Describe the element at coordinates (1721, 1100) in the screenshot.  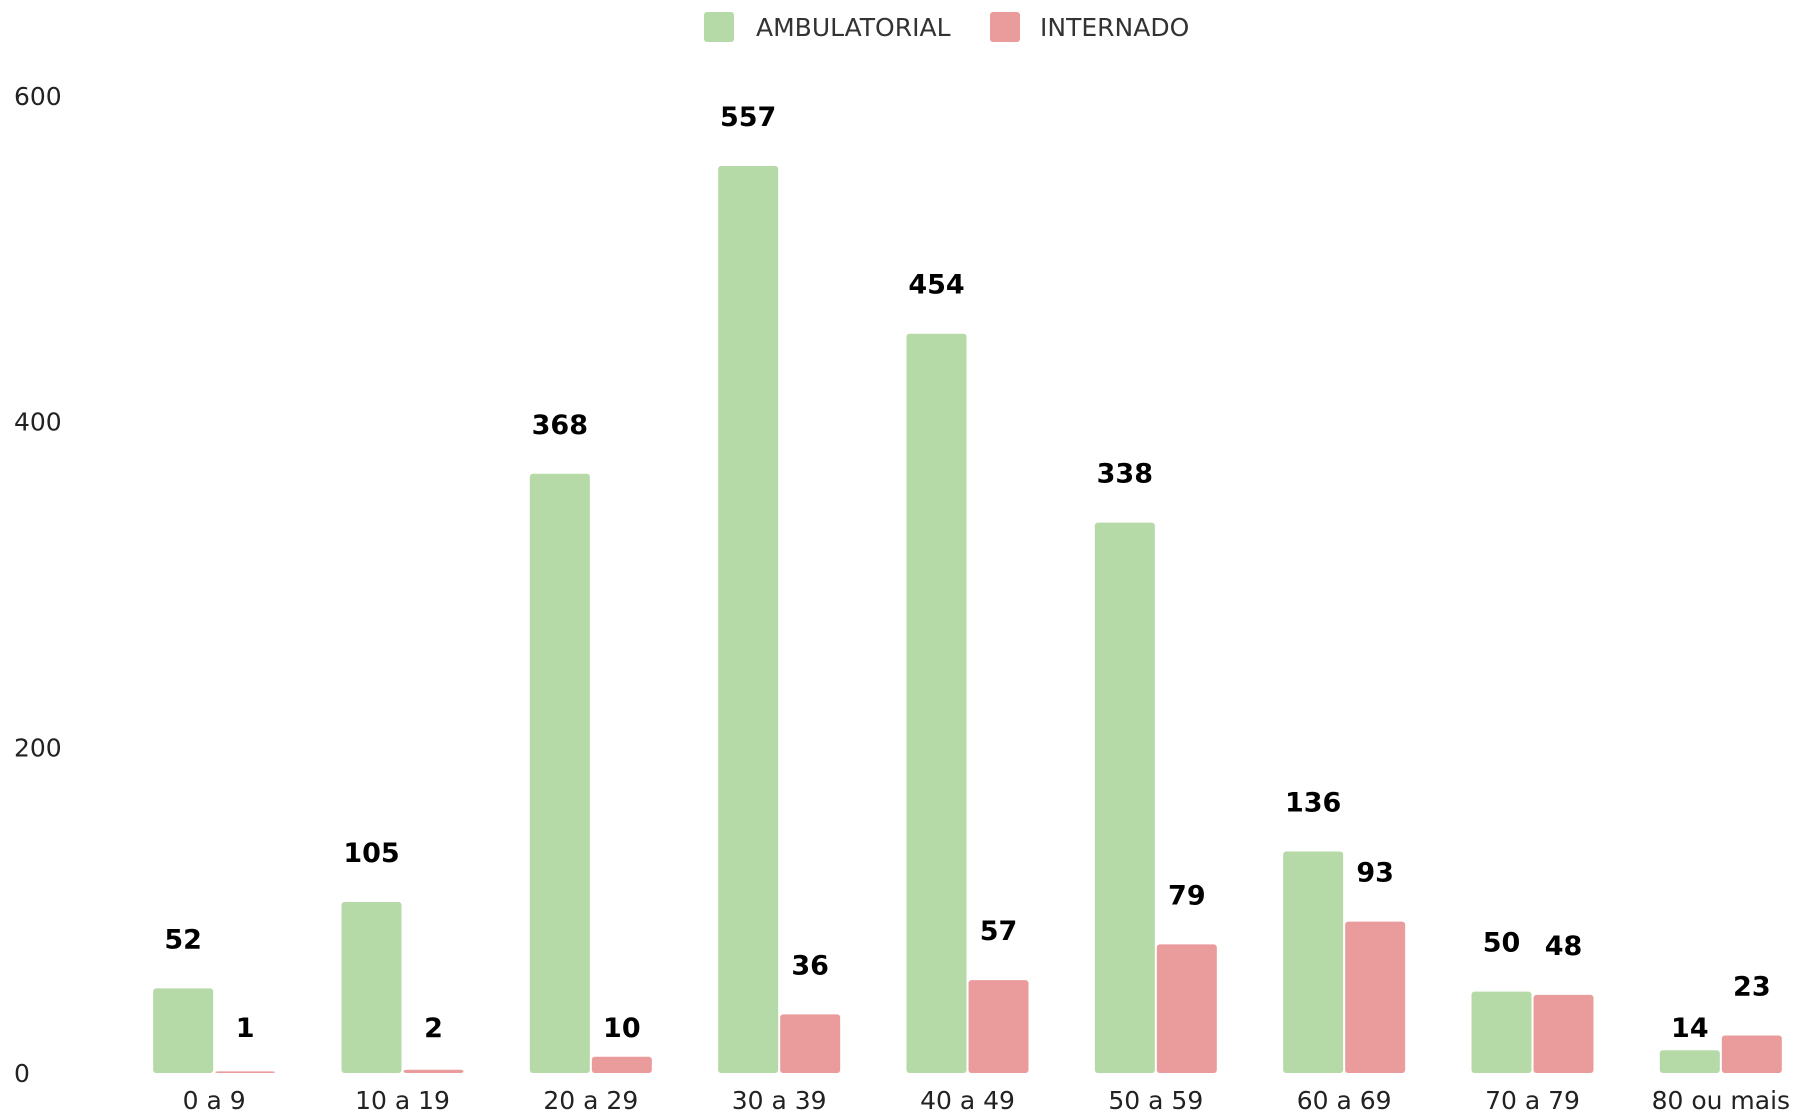
I see `x-tick-label: 80 ou mais` at that location.